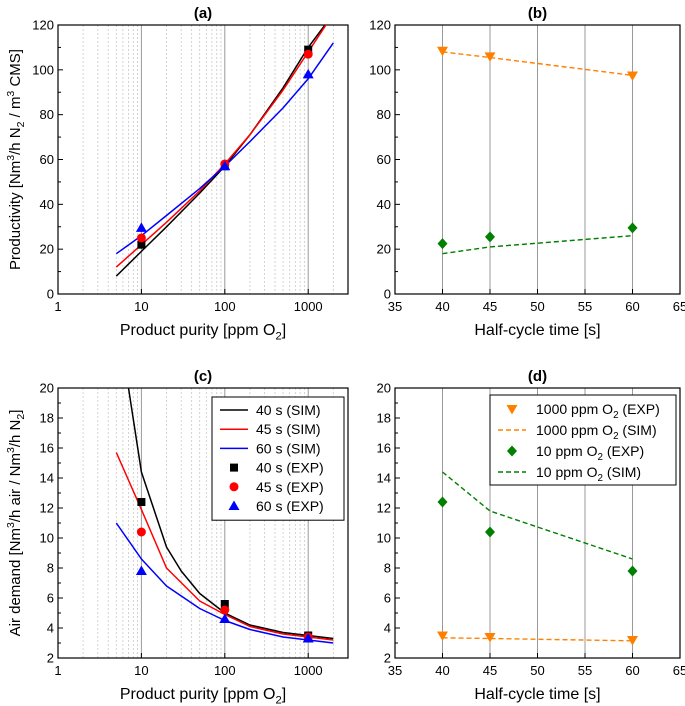 The height and width of the screenshot is (706, 685). Describe the element at coordinates (198, 694) in the screenshot. I see `x-axis-label-part: Product purity [ppm O` at that location.